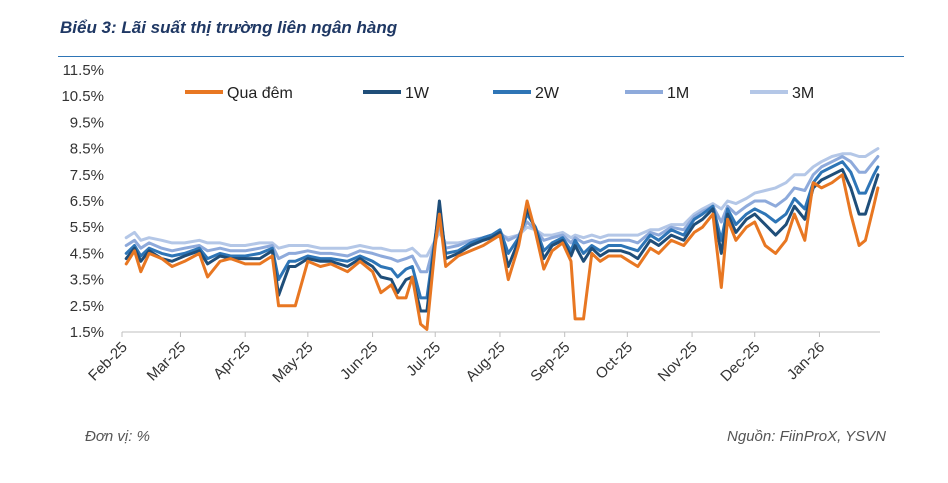 The width and height of the screenshot is (948, 483). I want to click on legend-label: 2W, so click(547, 93).